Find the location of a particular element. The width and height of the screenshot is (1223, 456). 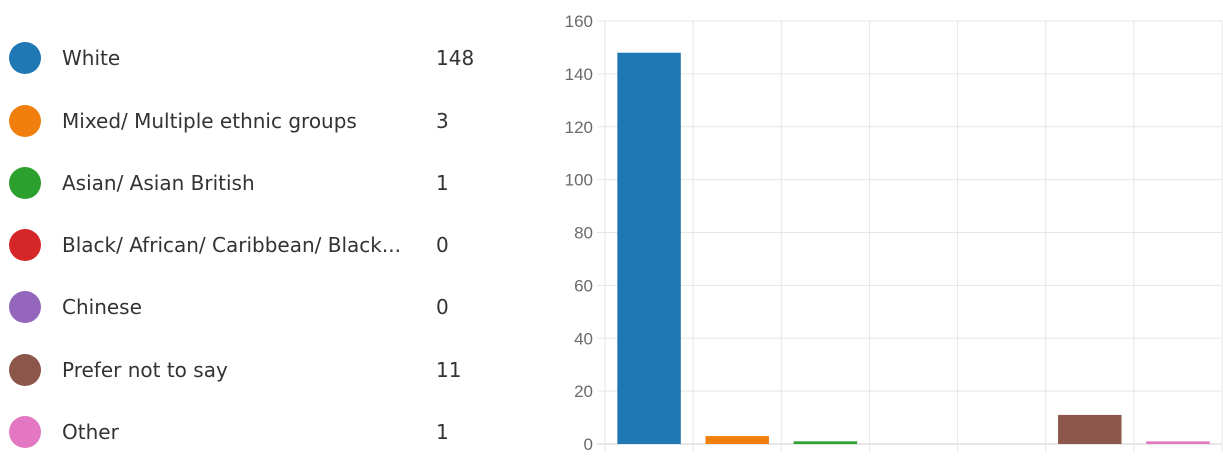

legend-label: Asian/ Asian British is located at coordinates (158, 183).